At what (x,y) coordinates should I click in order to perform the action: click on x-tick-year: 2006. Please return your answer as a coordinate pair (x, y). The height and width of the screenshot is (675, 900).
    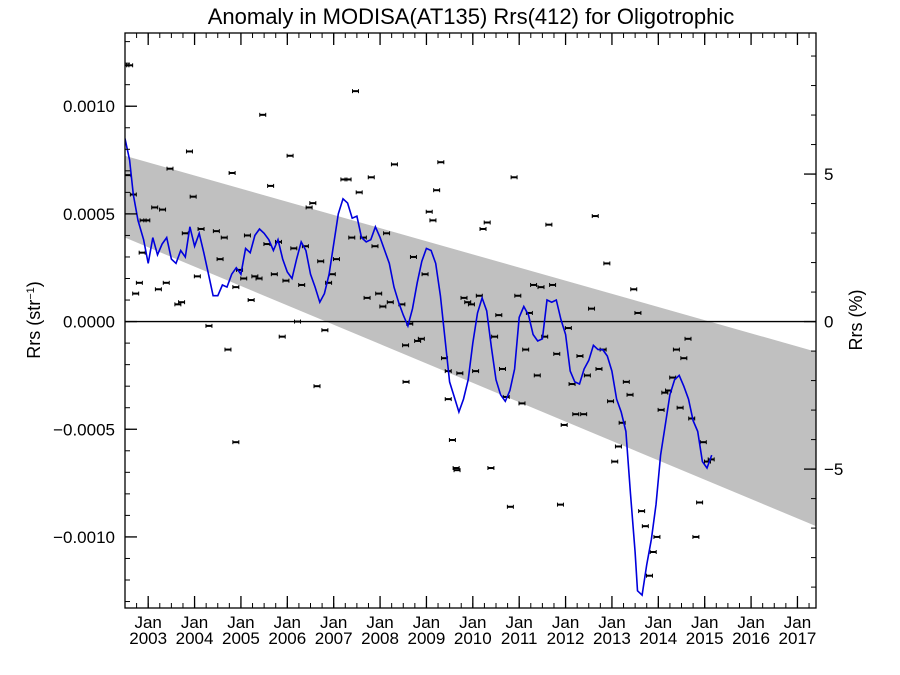
    Looking at the image, I should click on (287, 638).